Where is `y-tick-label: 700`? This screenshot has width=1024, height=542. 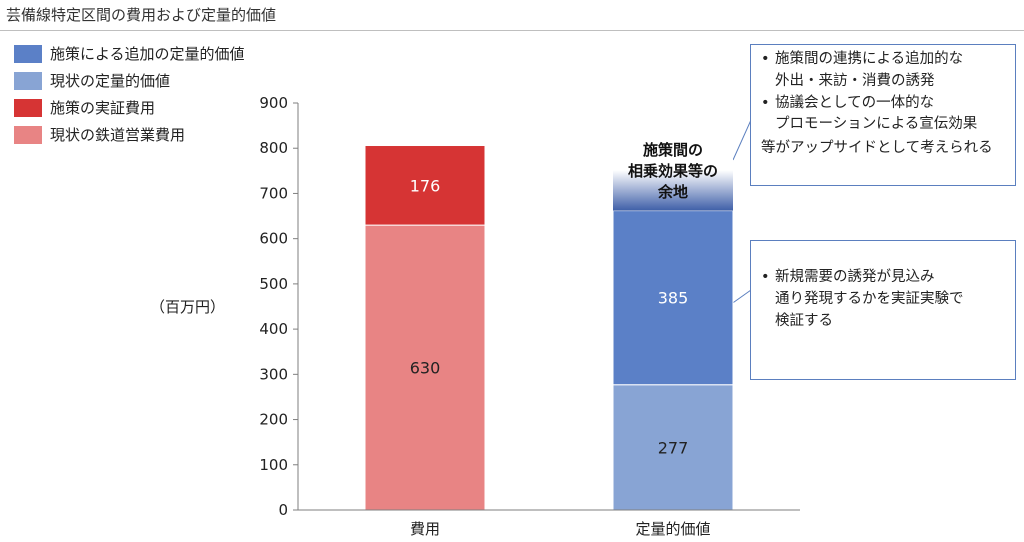 y-tick-label: 700 is located at coordinates (273, 193).